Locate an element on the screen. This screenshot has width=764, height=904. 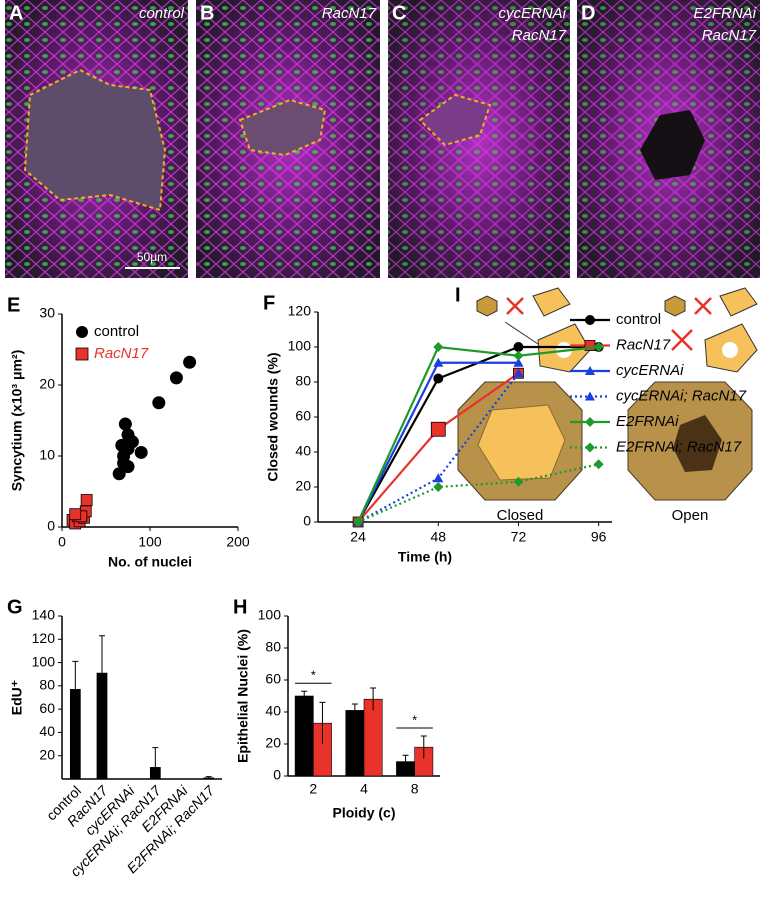
legend-label: E2FRNAi is located at coordinates (647, 421).